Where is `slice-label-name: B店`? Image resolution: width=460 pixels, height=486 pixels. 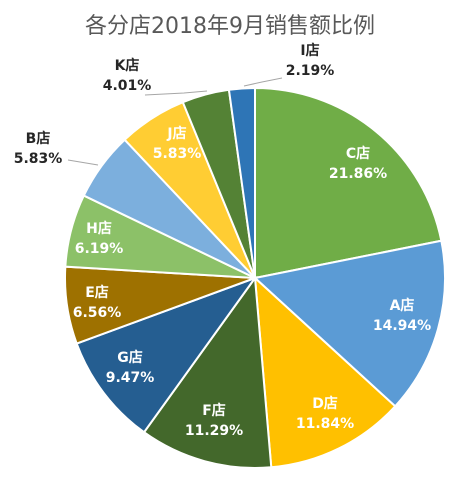
slice-label-name: B店 is located at coordinates (38, 138).